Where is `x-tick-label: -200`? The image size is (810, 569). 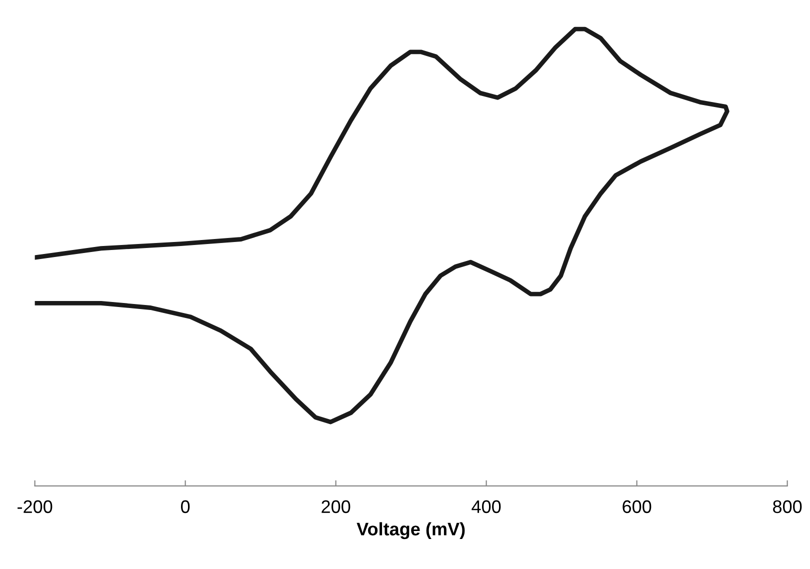
x-tick-label: -200 is located at coordinates (35, 507).